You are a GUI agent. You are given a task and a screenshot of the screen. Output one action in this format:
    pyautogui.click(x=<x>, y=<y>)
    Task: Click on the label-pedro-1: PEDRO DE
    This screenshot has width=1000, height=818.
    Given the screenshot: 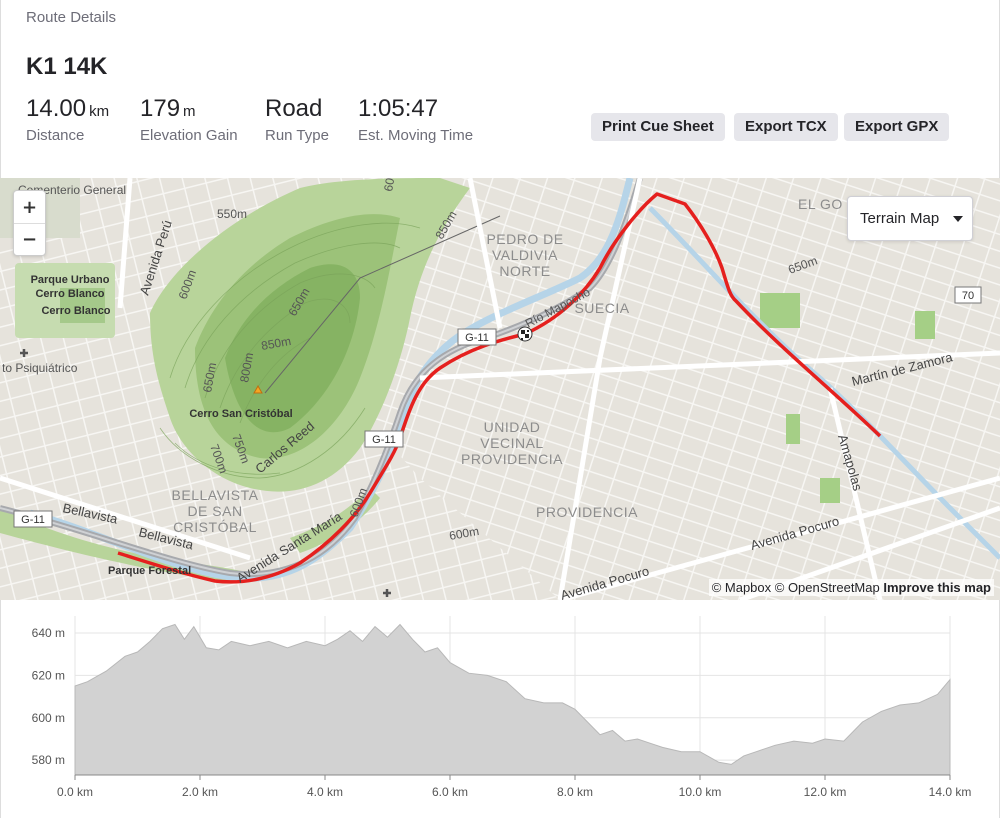 What is the action you would take?
    pyautogui.click(x=524, y=239)
    